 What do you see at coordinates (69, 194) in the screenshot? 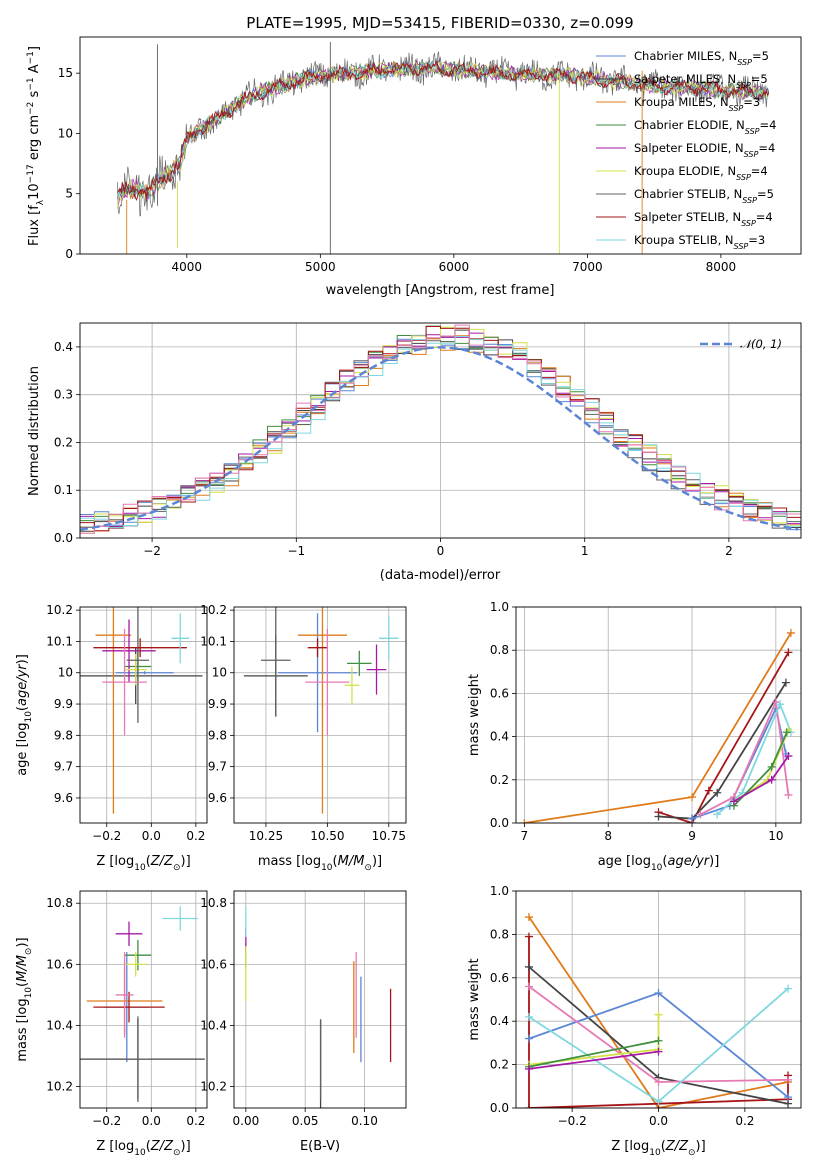
I see `y-tick-label: 5` at bounding box center [69, 194].